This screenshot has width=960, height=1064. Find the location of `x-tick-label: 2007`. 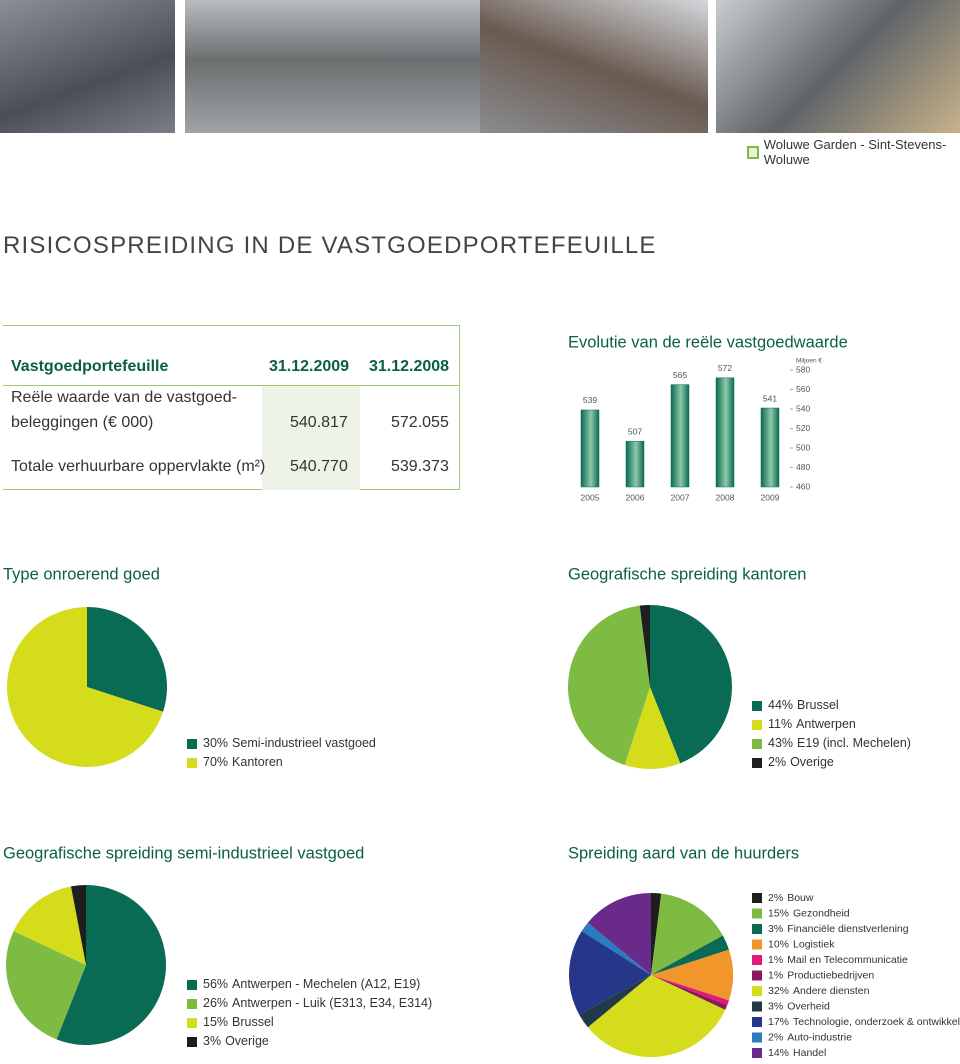

x-tick-label: 2007 is located at coordinates (680, 497).